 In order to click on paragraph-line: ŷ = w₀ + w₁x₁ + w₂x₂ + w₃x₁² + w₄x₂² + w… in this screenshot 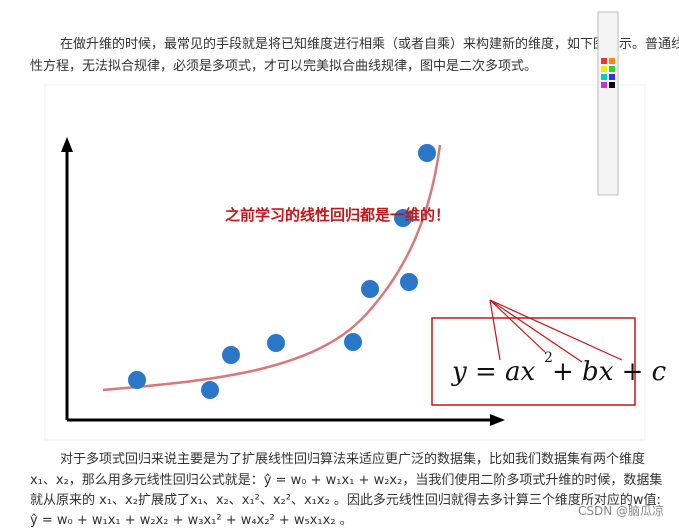, I will do `click(191, 520)`.